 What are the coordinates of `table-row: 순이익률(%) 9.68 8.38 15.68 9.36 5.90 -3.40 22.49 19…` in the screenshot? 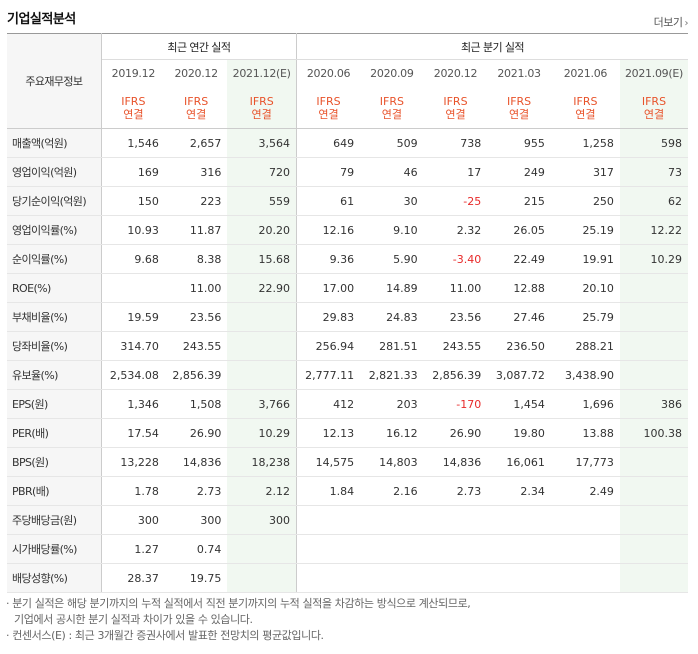 It's located at (347, 259).